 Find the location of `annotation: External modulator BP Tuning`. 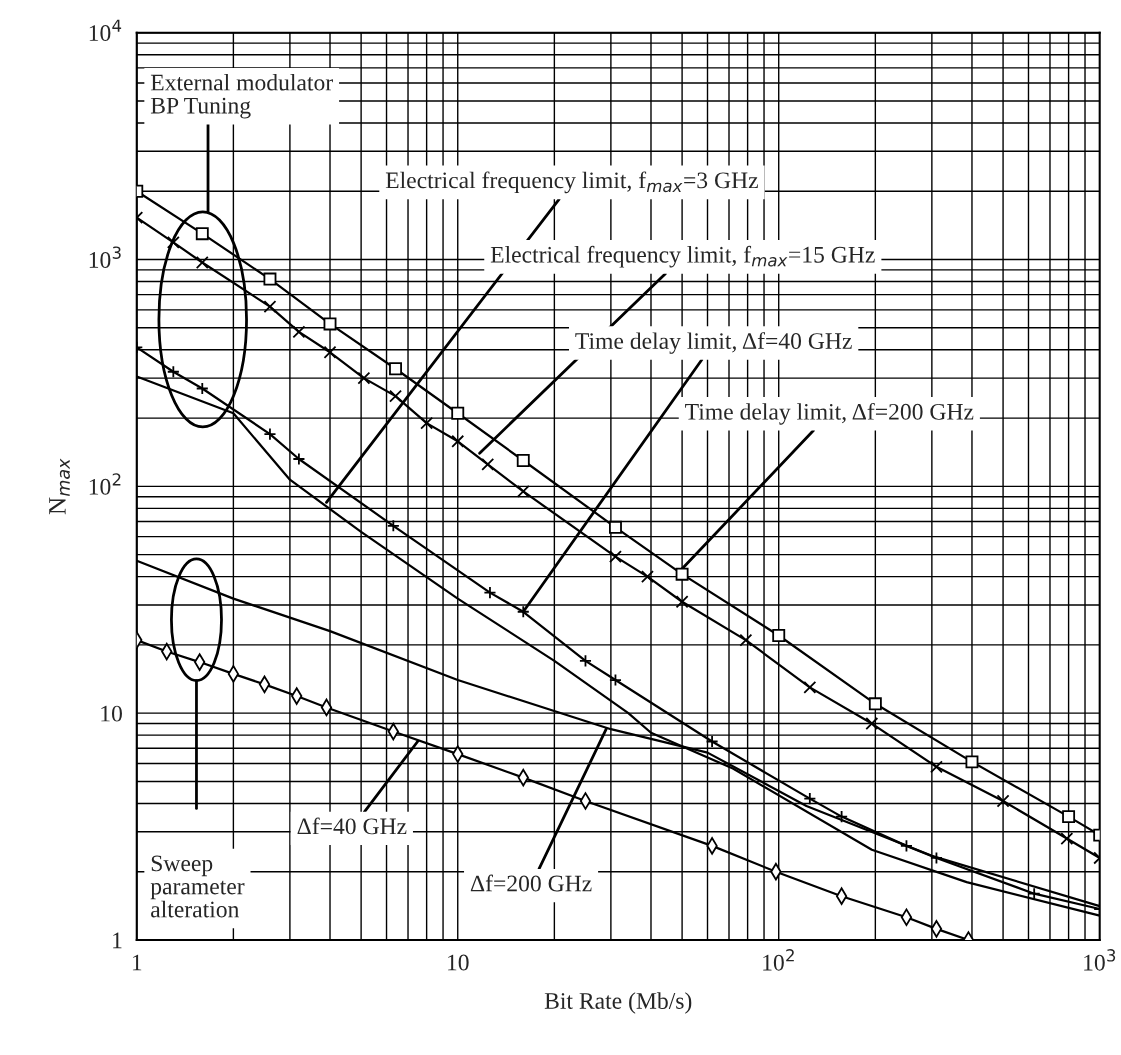

annotation: External modulator BP Tuning is located at coordinates (241, 96).